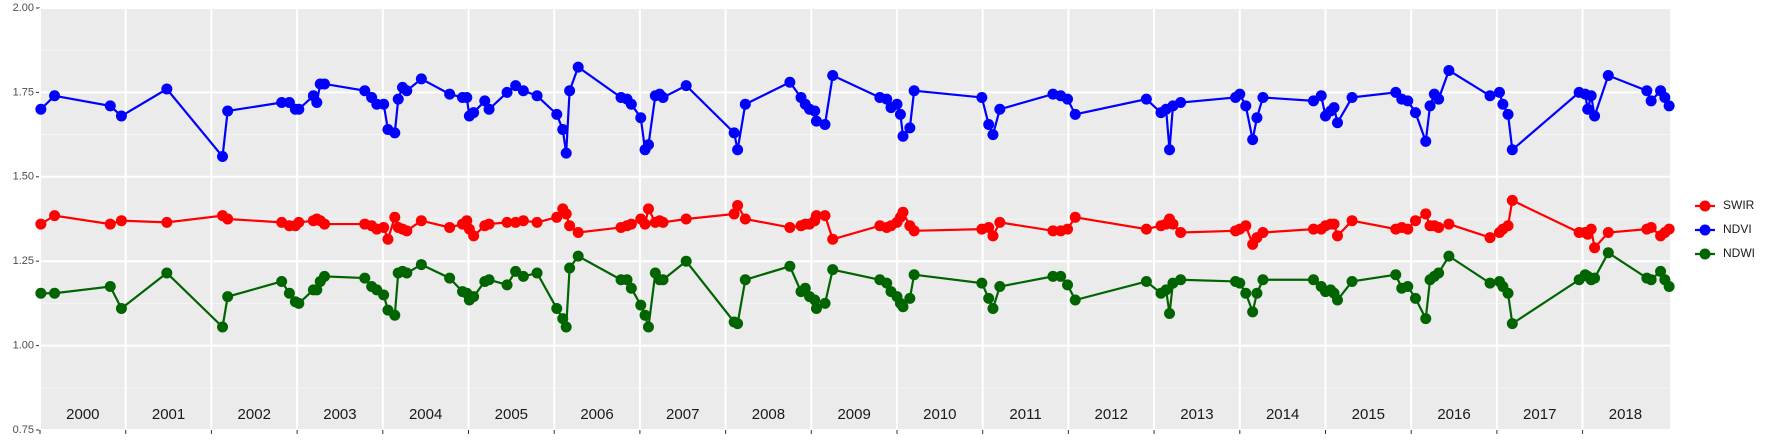 Image resolution: width=1773 pixels, height=442 pixels. I want to click on year-label: 2015, so click(1368, 414).